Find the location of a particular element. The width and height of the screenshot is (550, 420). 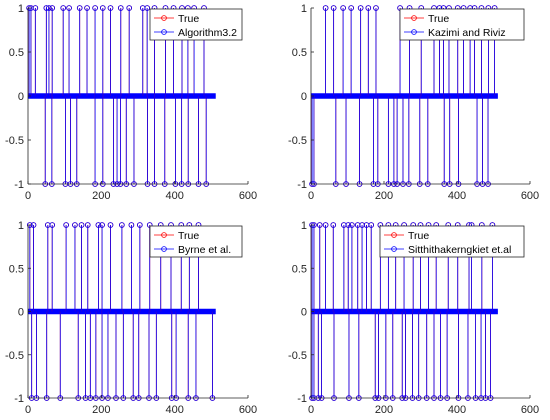

legend-entry-label: Kazimi and Riviz is located at coordinates (467, 33).